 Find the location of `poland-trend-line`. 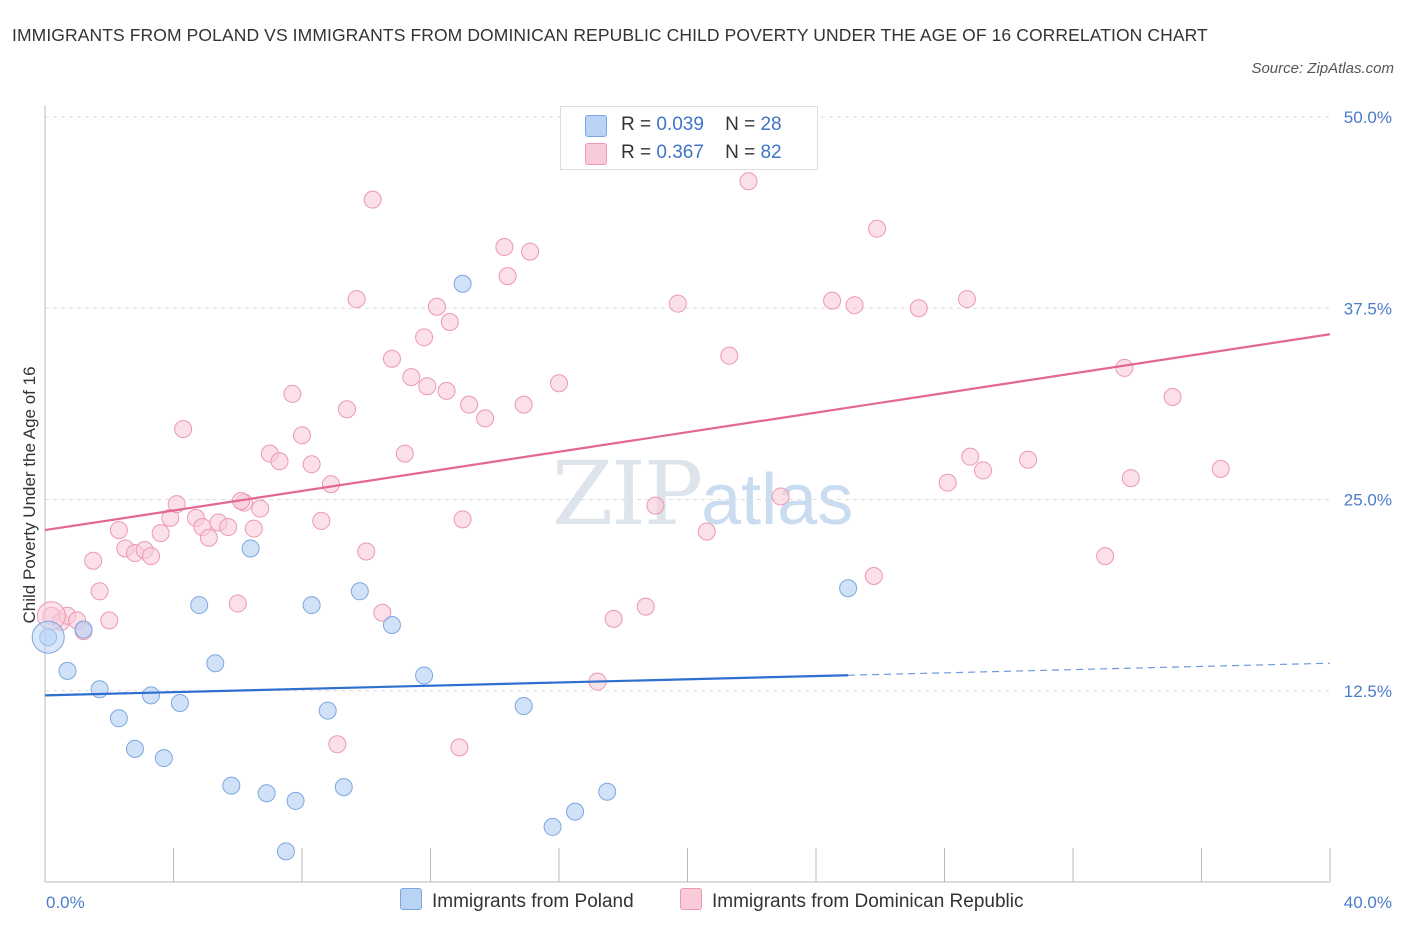

poland-trend-line is located at coordinates (446, 685).